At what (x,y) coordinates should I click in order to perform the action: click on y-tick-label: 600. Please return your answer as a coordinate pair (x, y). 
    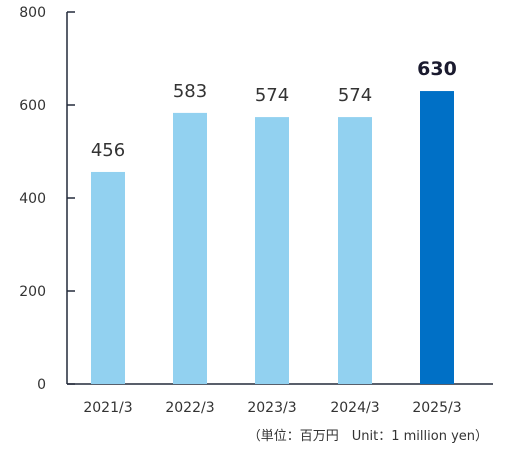
    Looking at the image, I should click on (32, 106).